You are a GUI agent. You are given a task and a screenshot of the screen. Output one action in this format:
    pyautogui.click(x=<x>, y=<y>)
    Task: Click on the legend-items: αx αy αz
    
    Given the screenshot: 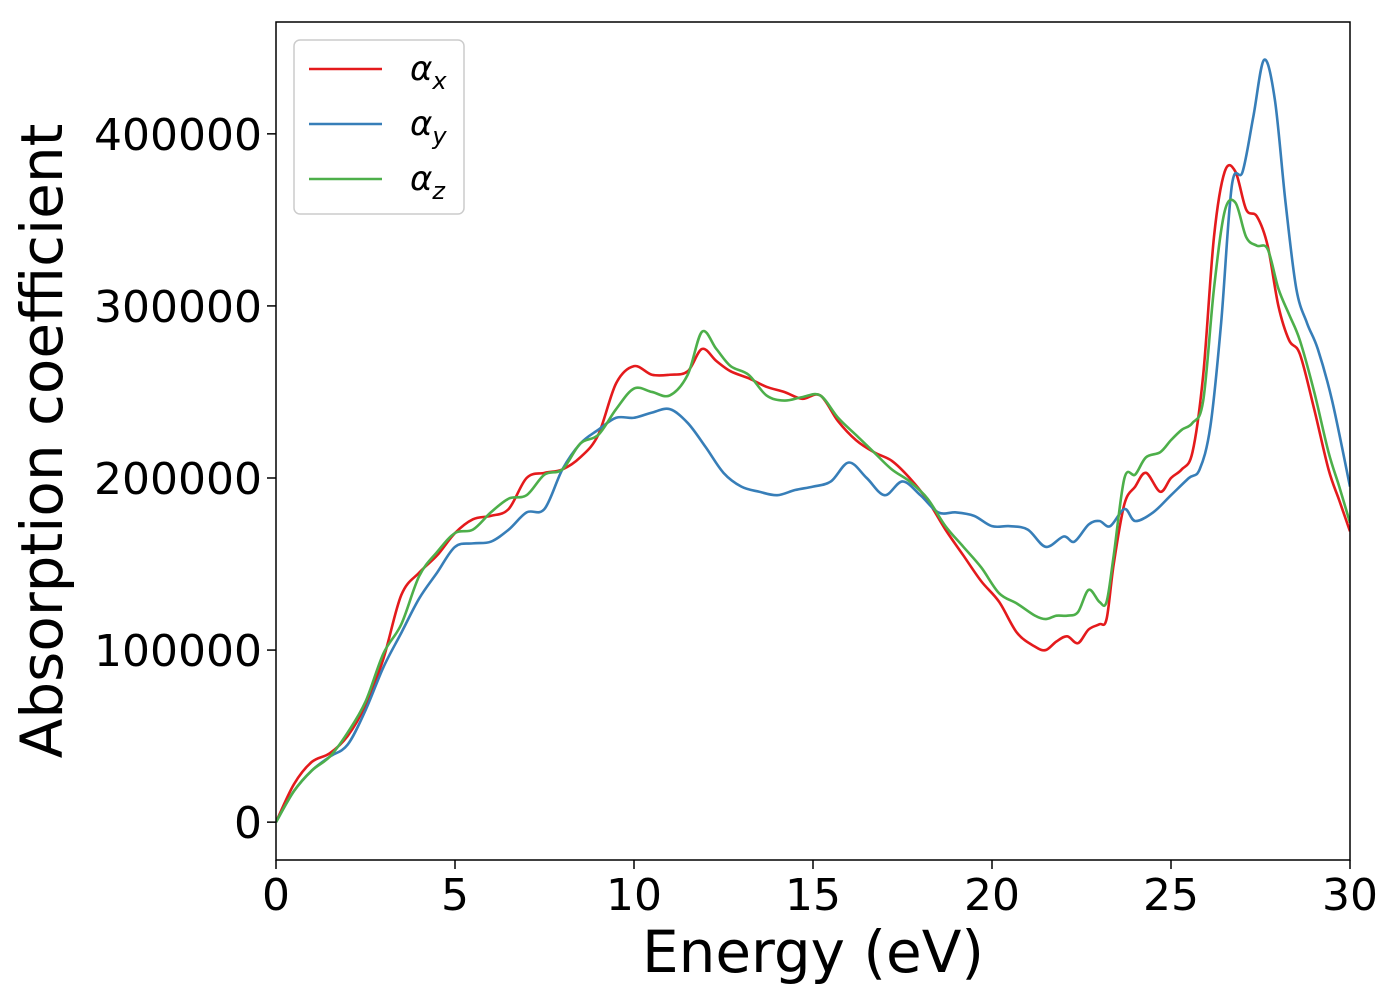 What is the action you would take?
    pyautogui.click(x=378, y=127)
    